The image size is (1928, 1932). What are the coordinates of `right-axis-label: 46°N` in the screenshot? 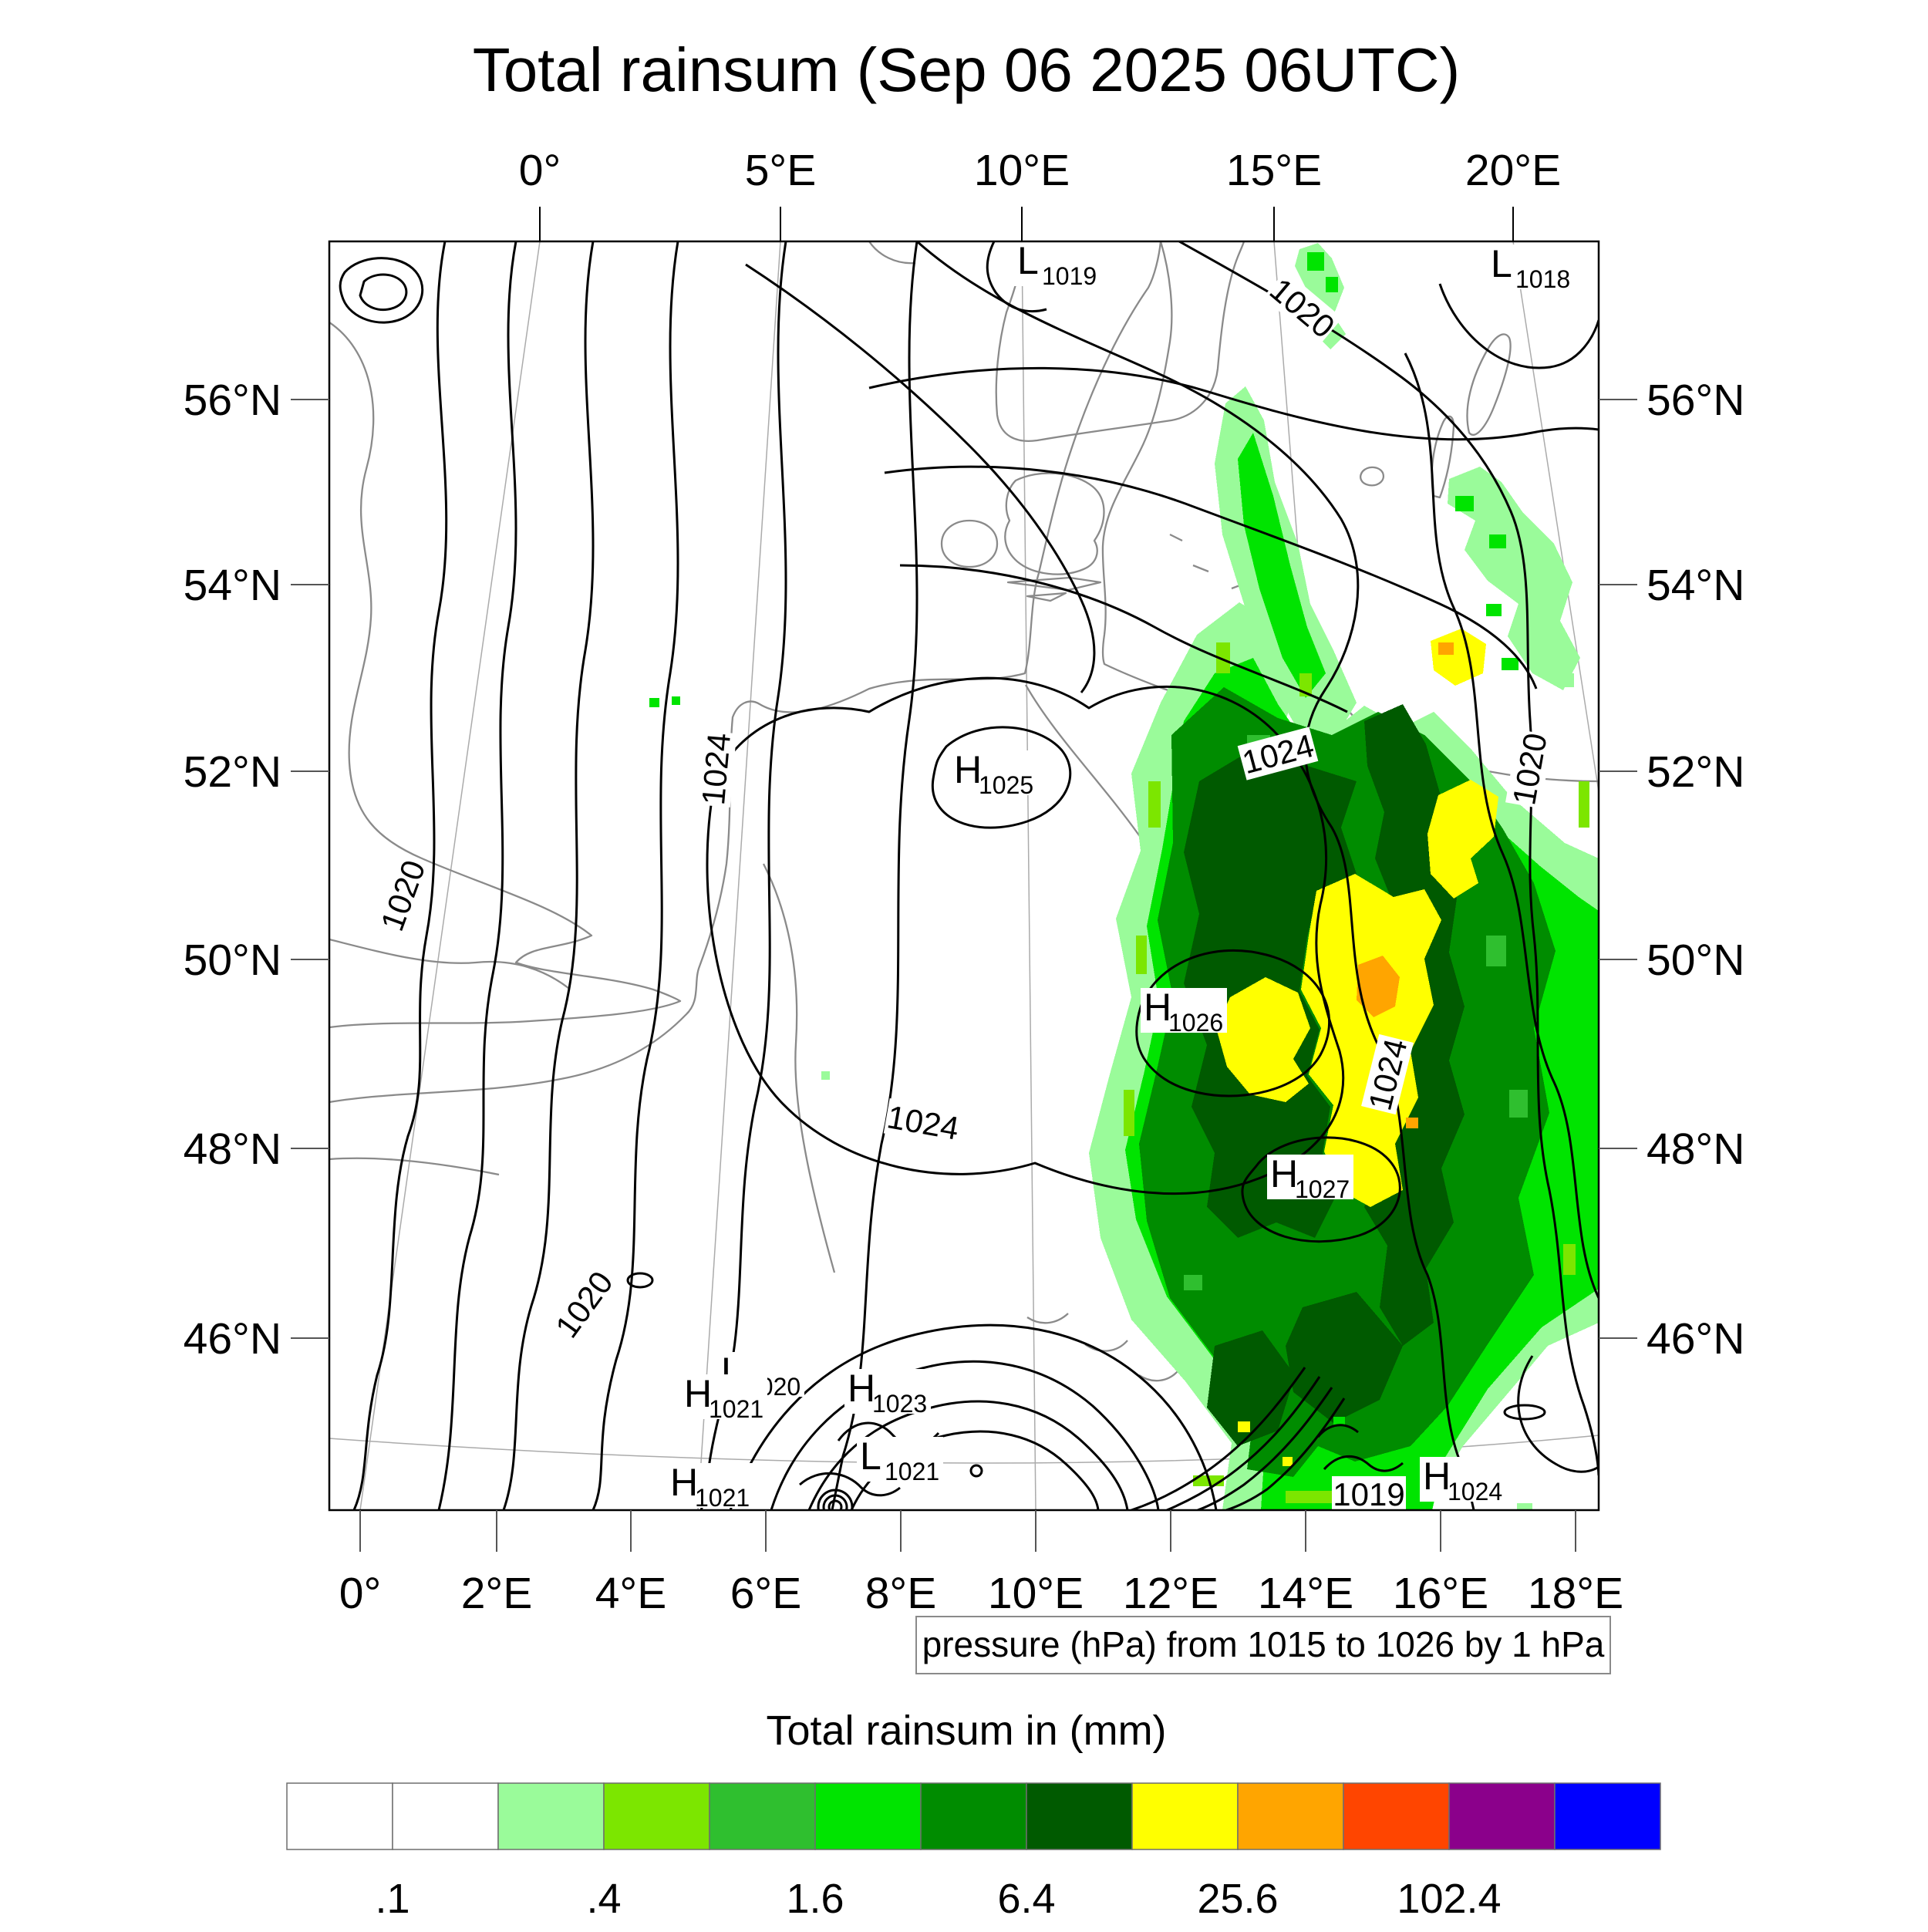 It's located at (1696, 1339).